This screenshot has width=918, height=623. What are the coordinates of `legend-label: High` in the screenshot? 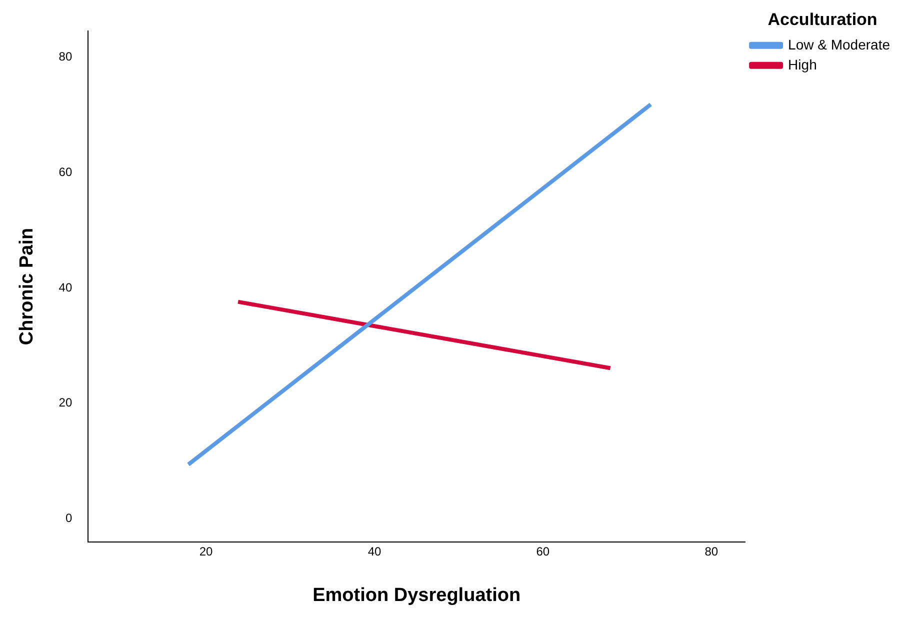 It's located at (802, 64).